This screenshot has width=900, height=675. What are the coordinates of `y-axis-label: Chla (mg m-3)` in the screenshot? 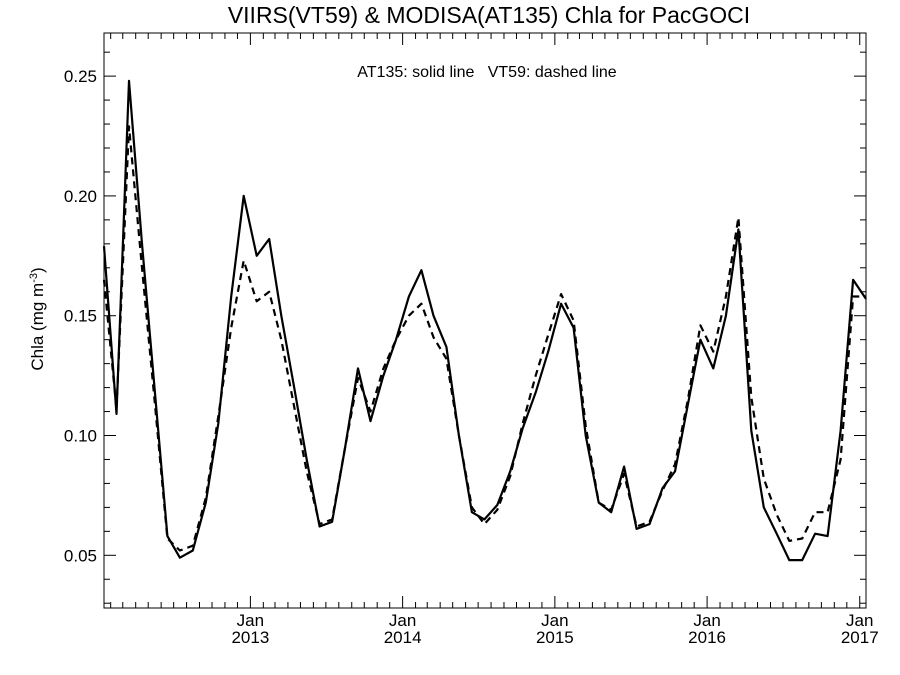 It's located at (37, 318).